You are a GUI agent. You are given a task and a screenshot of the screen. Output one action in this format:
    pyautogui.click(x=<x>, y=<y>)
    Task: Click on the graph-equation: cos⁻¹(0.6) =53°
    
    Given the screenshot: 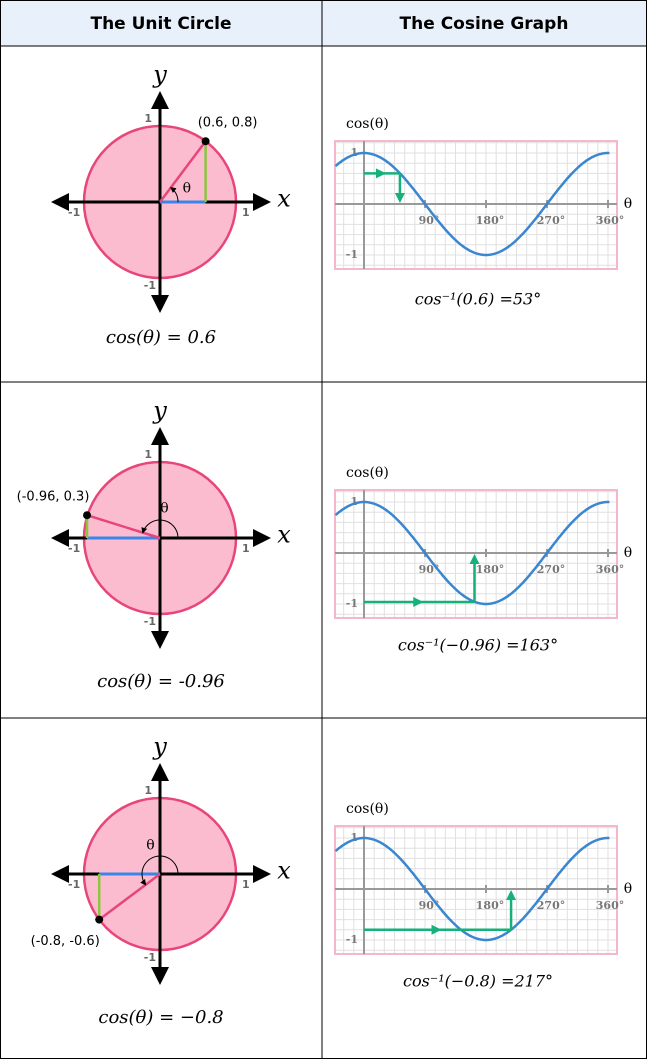 What is the action you would take?
    pyautogui.click(x=478, y=299)
    